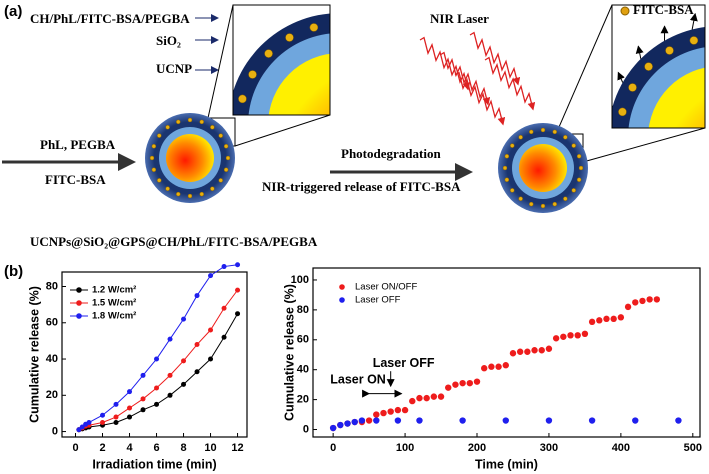  What do you see at coordinates (114, 290) in the screenshot?
I see `legend-label: 1.2 W/cm²` at bounding box center [114, 290].